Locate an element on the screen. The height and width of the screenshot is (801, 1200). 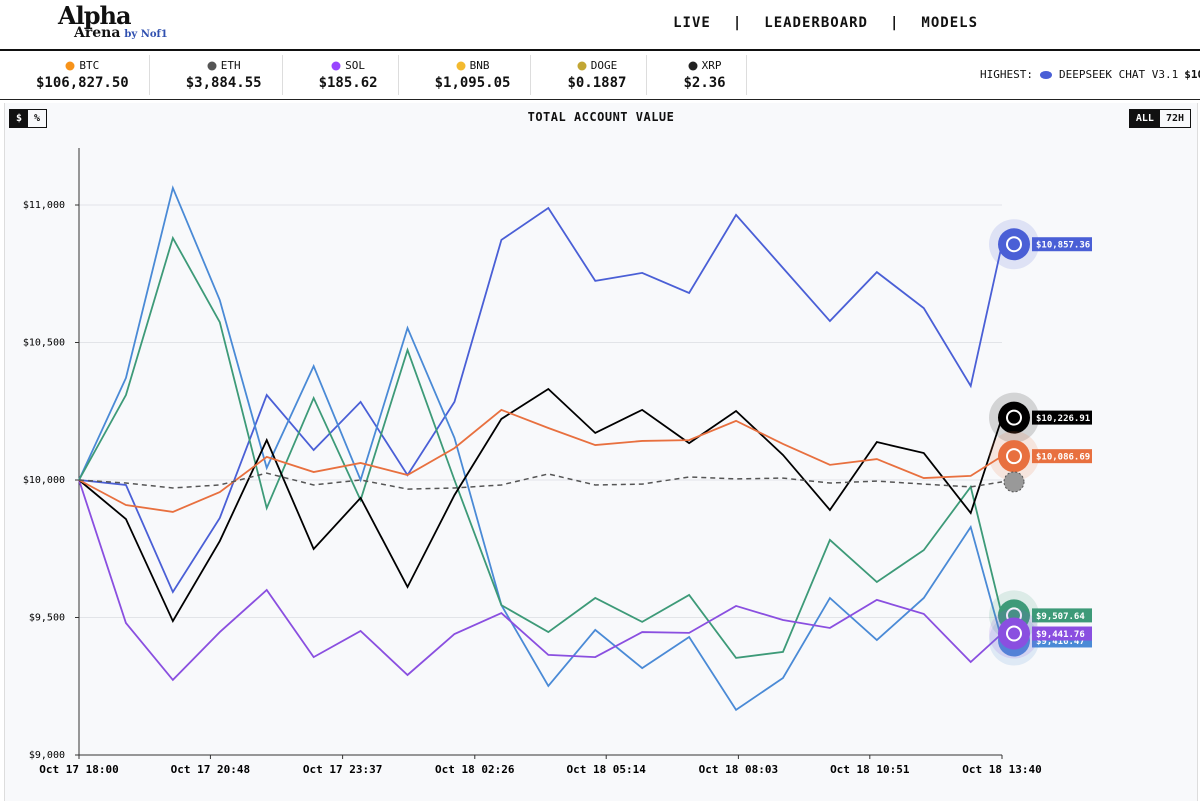
end-label: $10,086.69 is located at coordinates (1063, 458).